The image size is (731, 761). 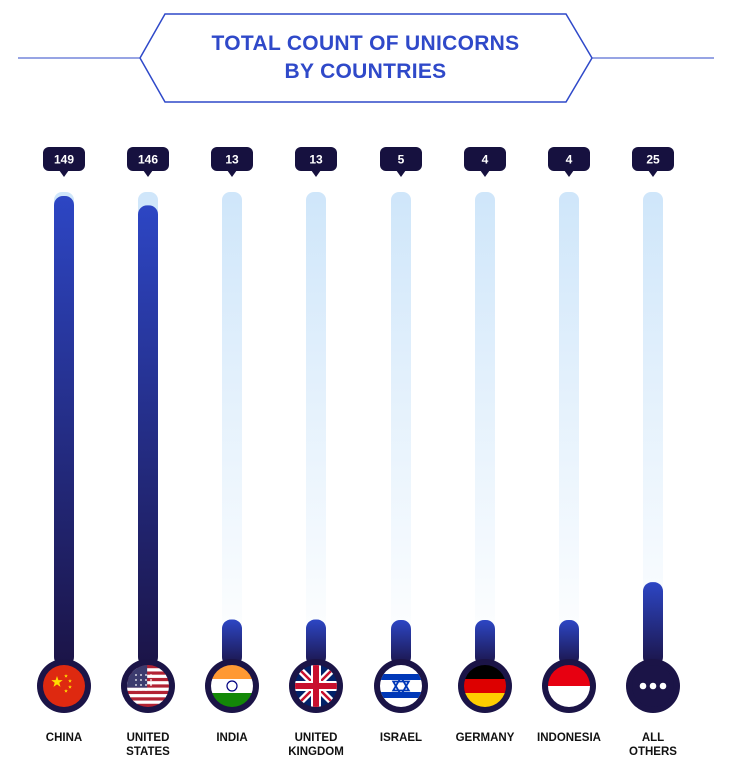 What do you see at coordinates (316, 642) in the screenshot?
I see `bar-united-kingdom` at bounding box center [316, 642].